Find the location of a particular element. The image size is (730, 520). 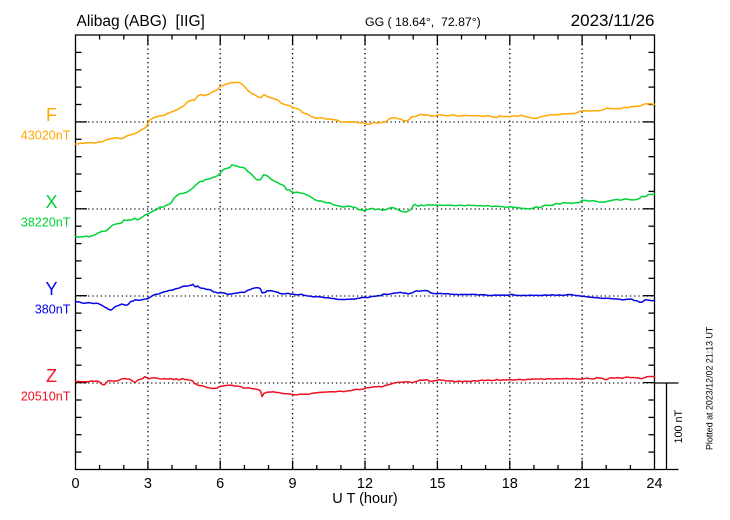

svg-text: 6 is located at coordinates (220, 484).